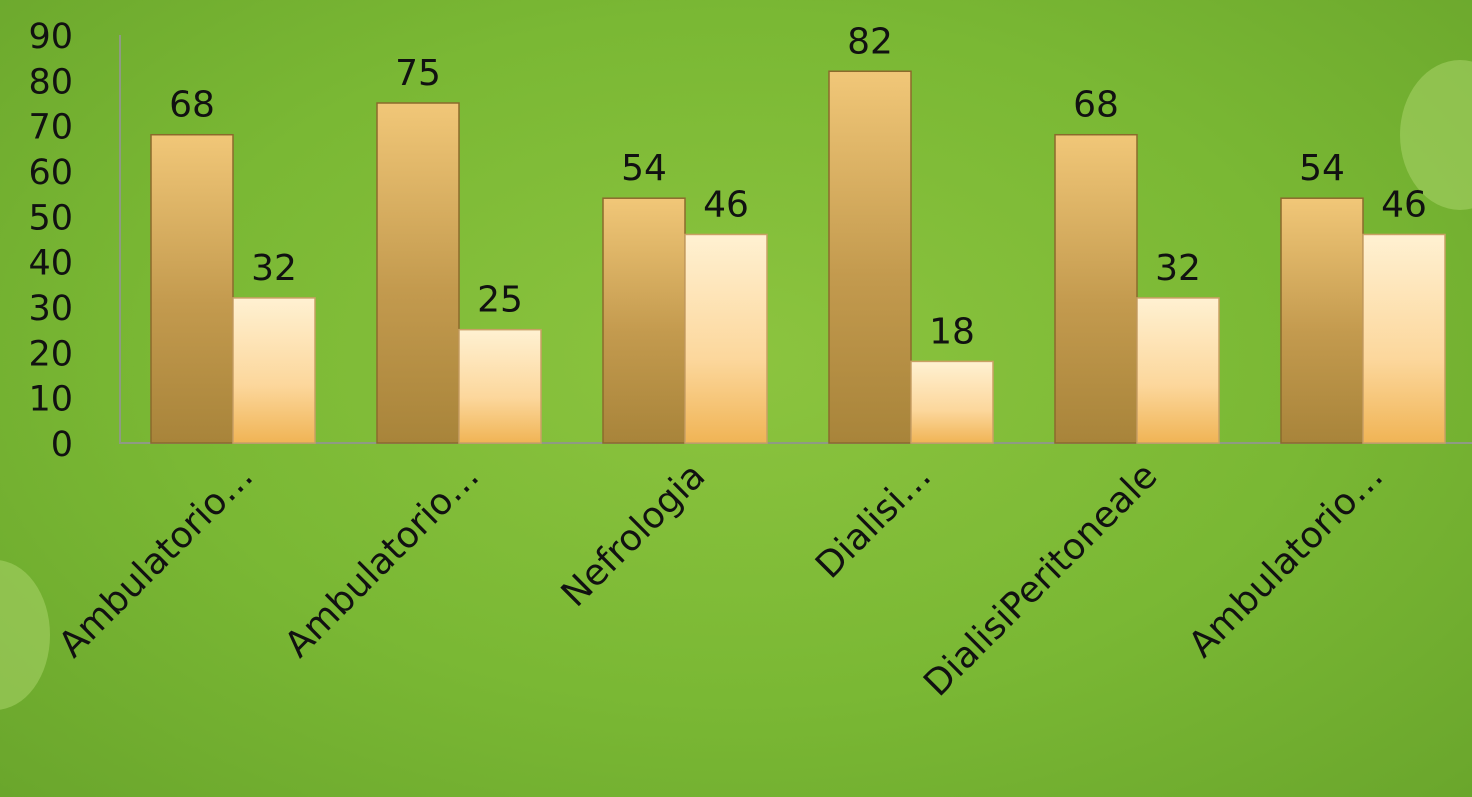 The width and height of the screenshot is (1472, 797). I want to click on y-tick-label: 10, so click(50, 400).